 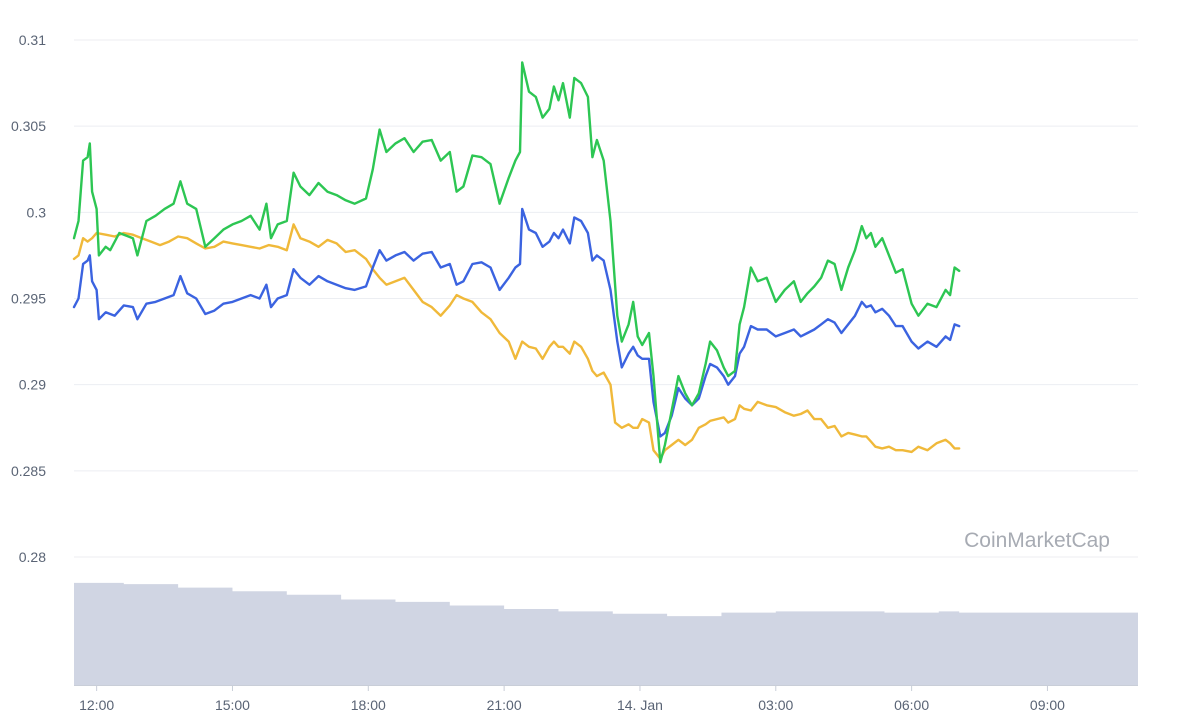 What do you see at coordinates (96, 705) in the screenshot?
I see `x-tick-label: 12:00` at bounding box center [96, 705].